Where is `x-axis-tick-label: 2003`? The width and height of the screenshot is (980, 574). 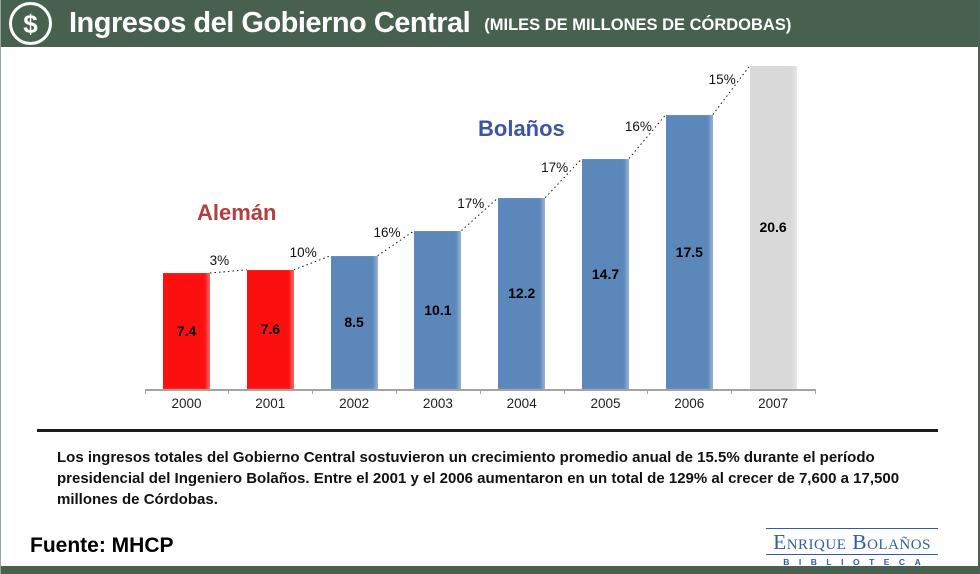 x-axis-tick-label: 2003 is located at coordinates (437, 403).